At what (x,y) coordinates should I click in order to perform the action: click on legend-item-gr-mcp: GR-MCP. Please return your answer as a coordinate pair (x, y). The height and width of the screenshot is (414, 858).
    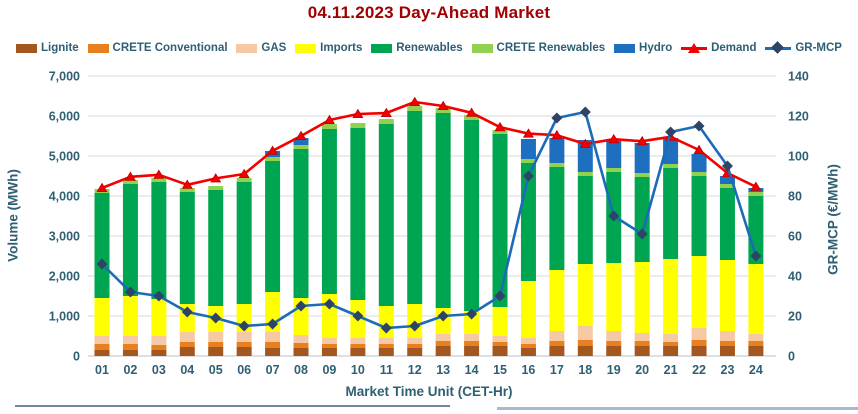
    Looking at the image, I should click on (803, 47).